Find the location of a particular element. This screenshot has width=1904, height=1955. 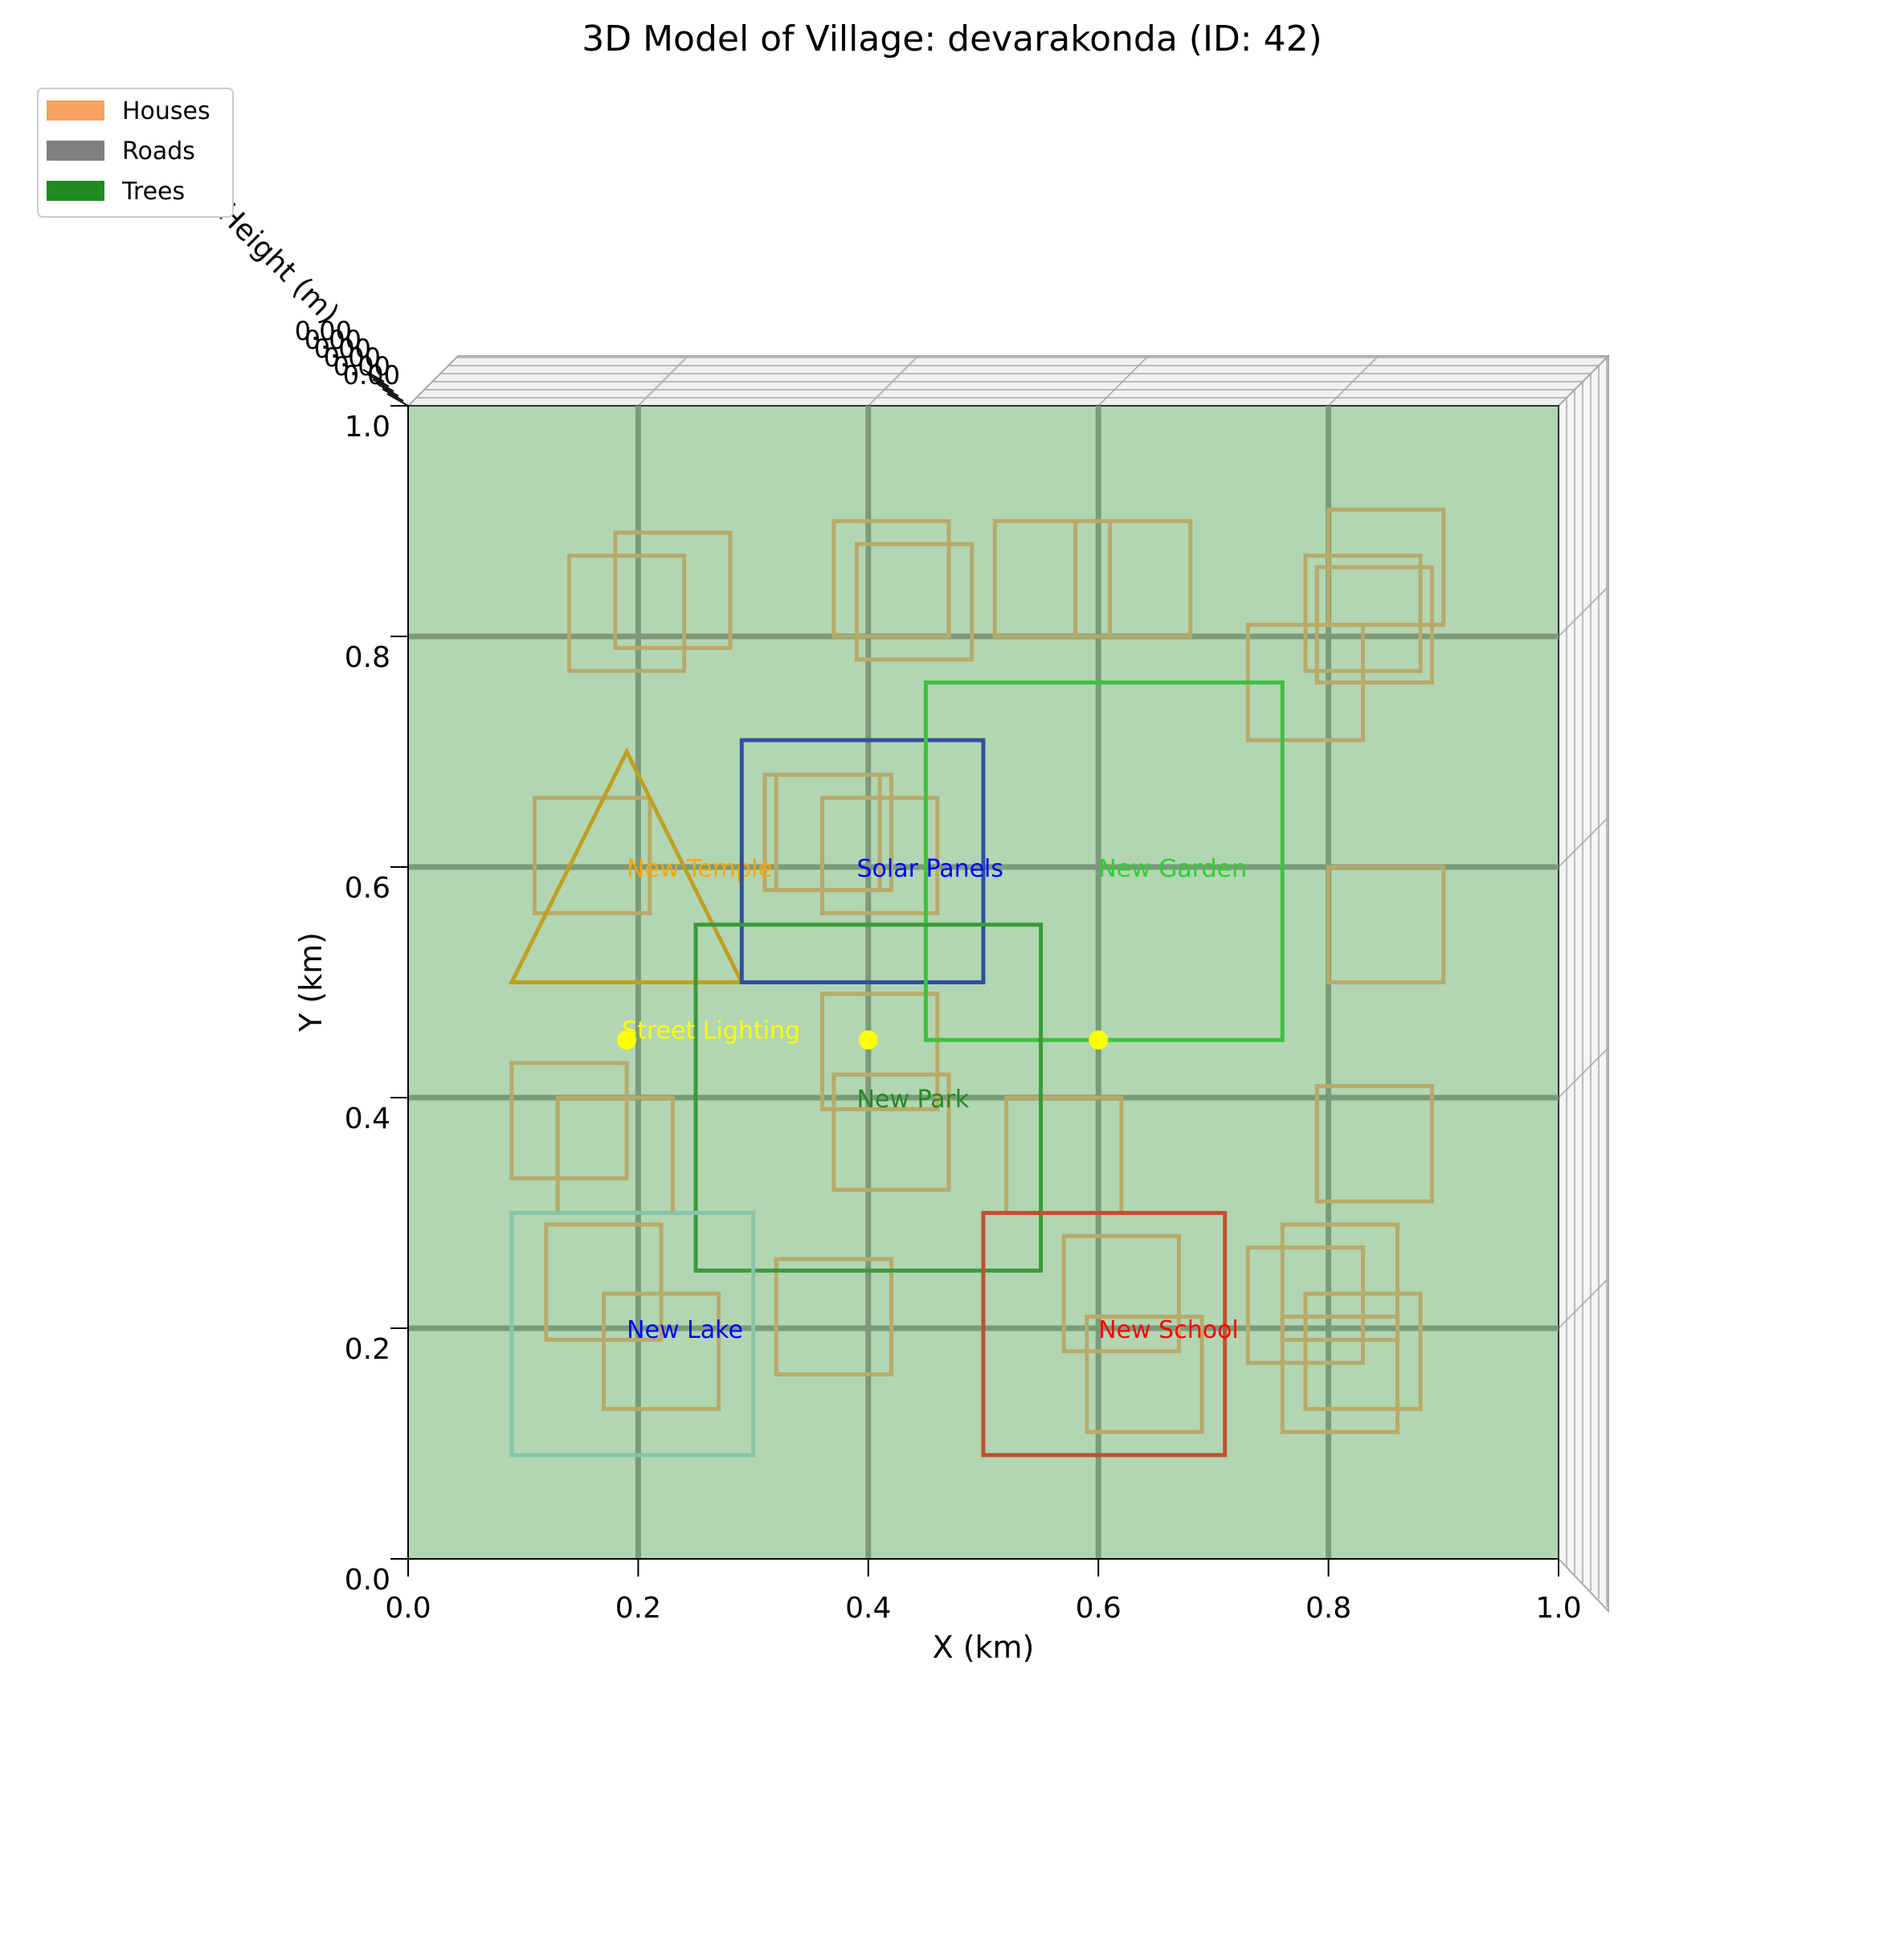

x-tick-label: 0.6 is located at coordinates (1099, 1608).